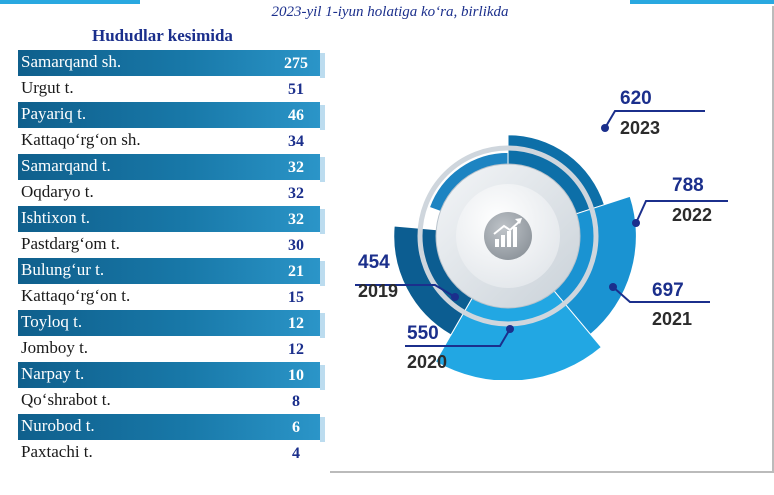 Image resolution: width=774 pixels, height=495 pixels. I want to click on region-value: 15, so click(296, 297).